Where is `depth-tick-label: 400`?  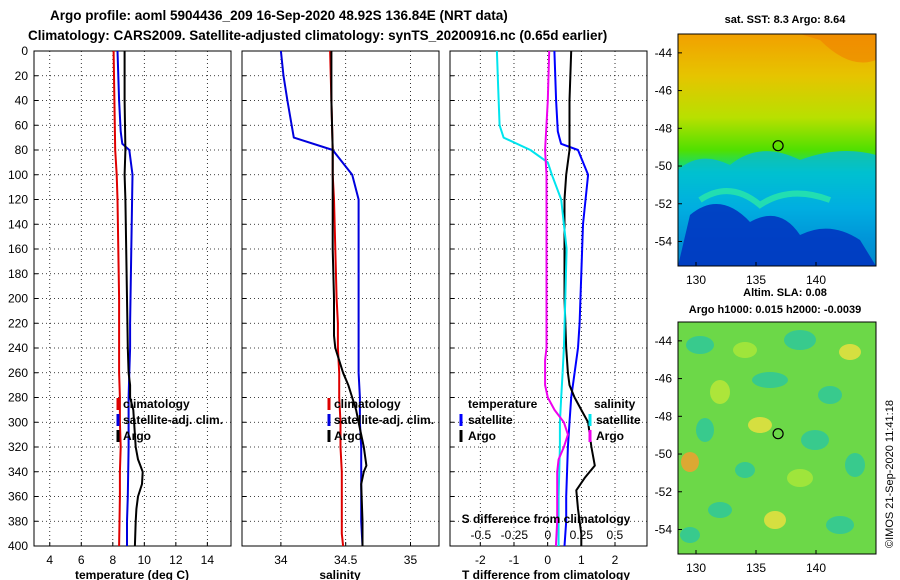
depth-tick-label: 400 is located at coordinates (18, 546).